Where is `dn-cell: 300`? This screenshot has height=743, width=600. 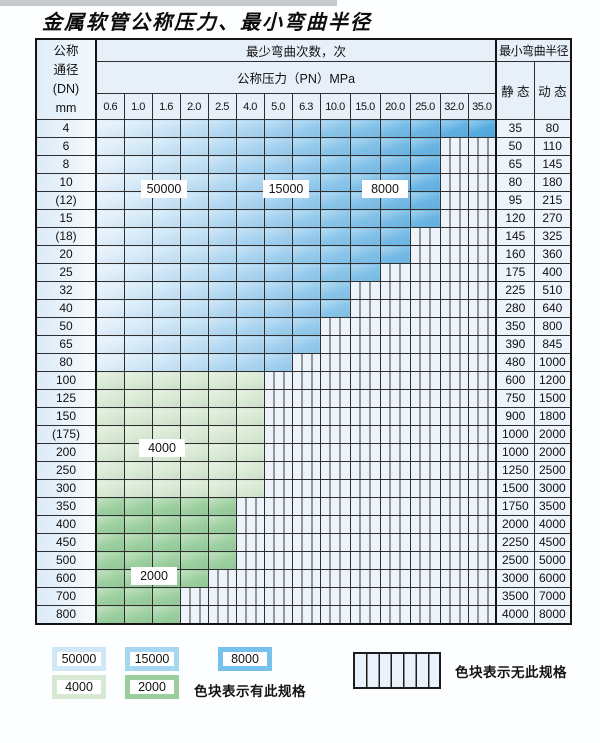 dn-cell: 300 is located at coordinates (66, 488).